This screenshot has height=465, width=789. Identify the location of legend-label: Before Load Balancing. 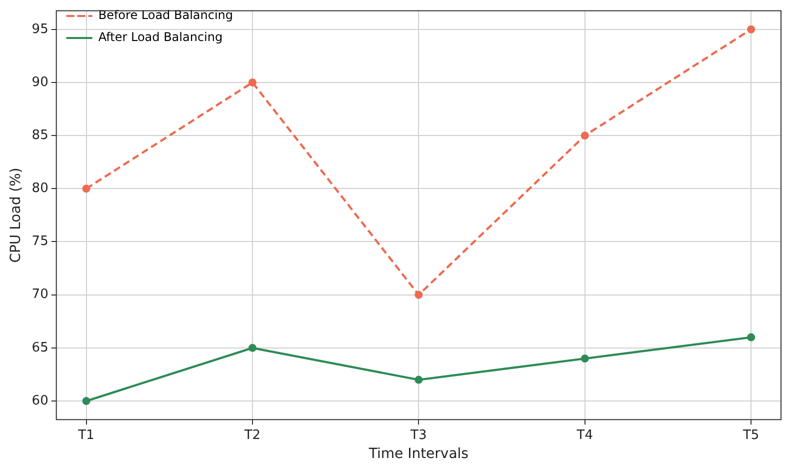
(166, 15).